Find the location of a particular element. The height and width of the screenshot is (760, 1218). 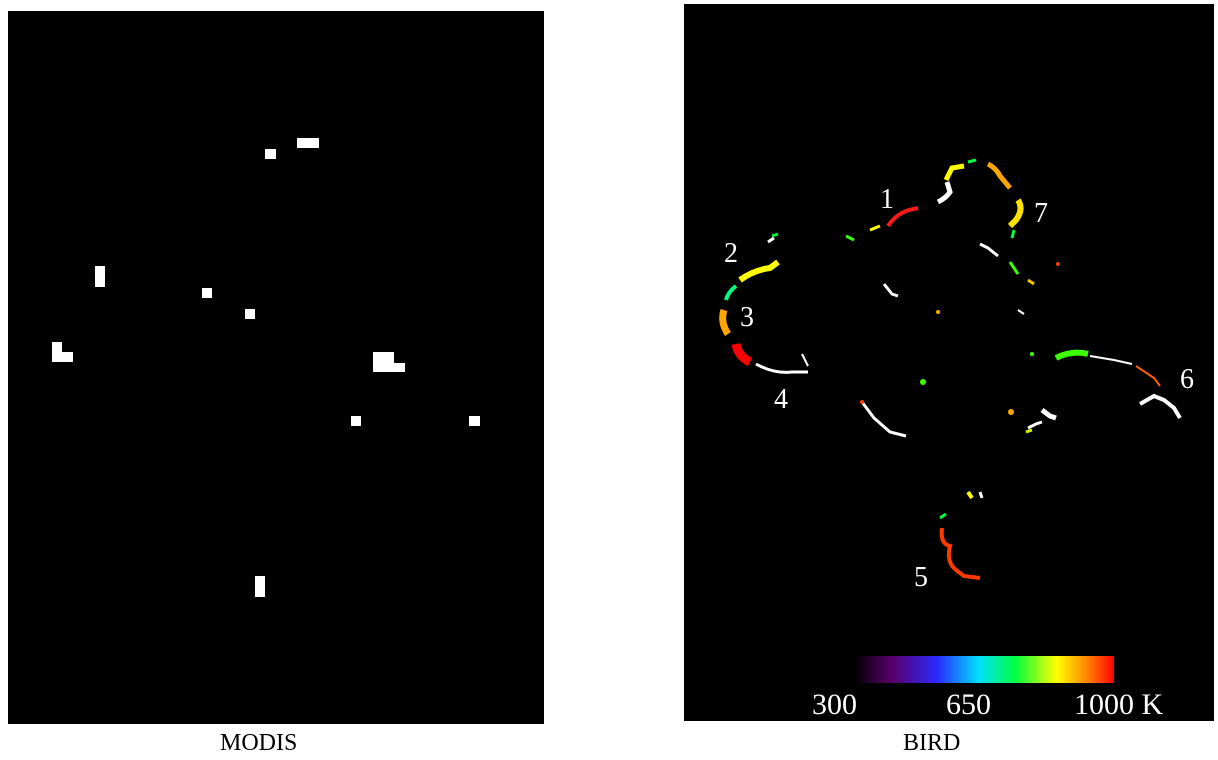

fire-label: 3 is located at coordinates (747, 317).